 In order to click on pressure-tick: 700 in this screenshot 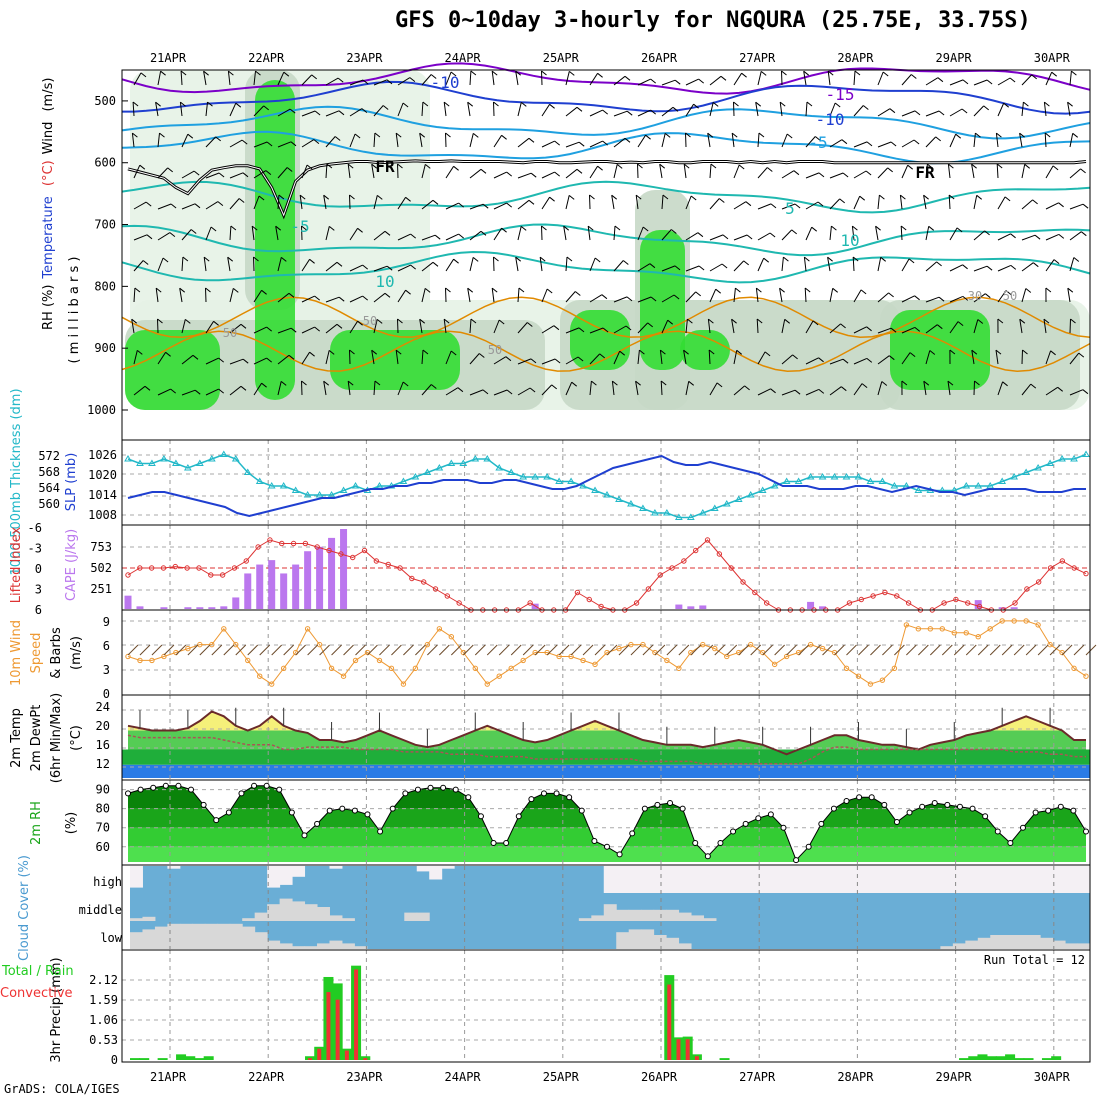, I will do `click(105, 225)`.